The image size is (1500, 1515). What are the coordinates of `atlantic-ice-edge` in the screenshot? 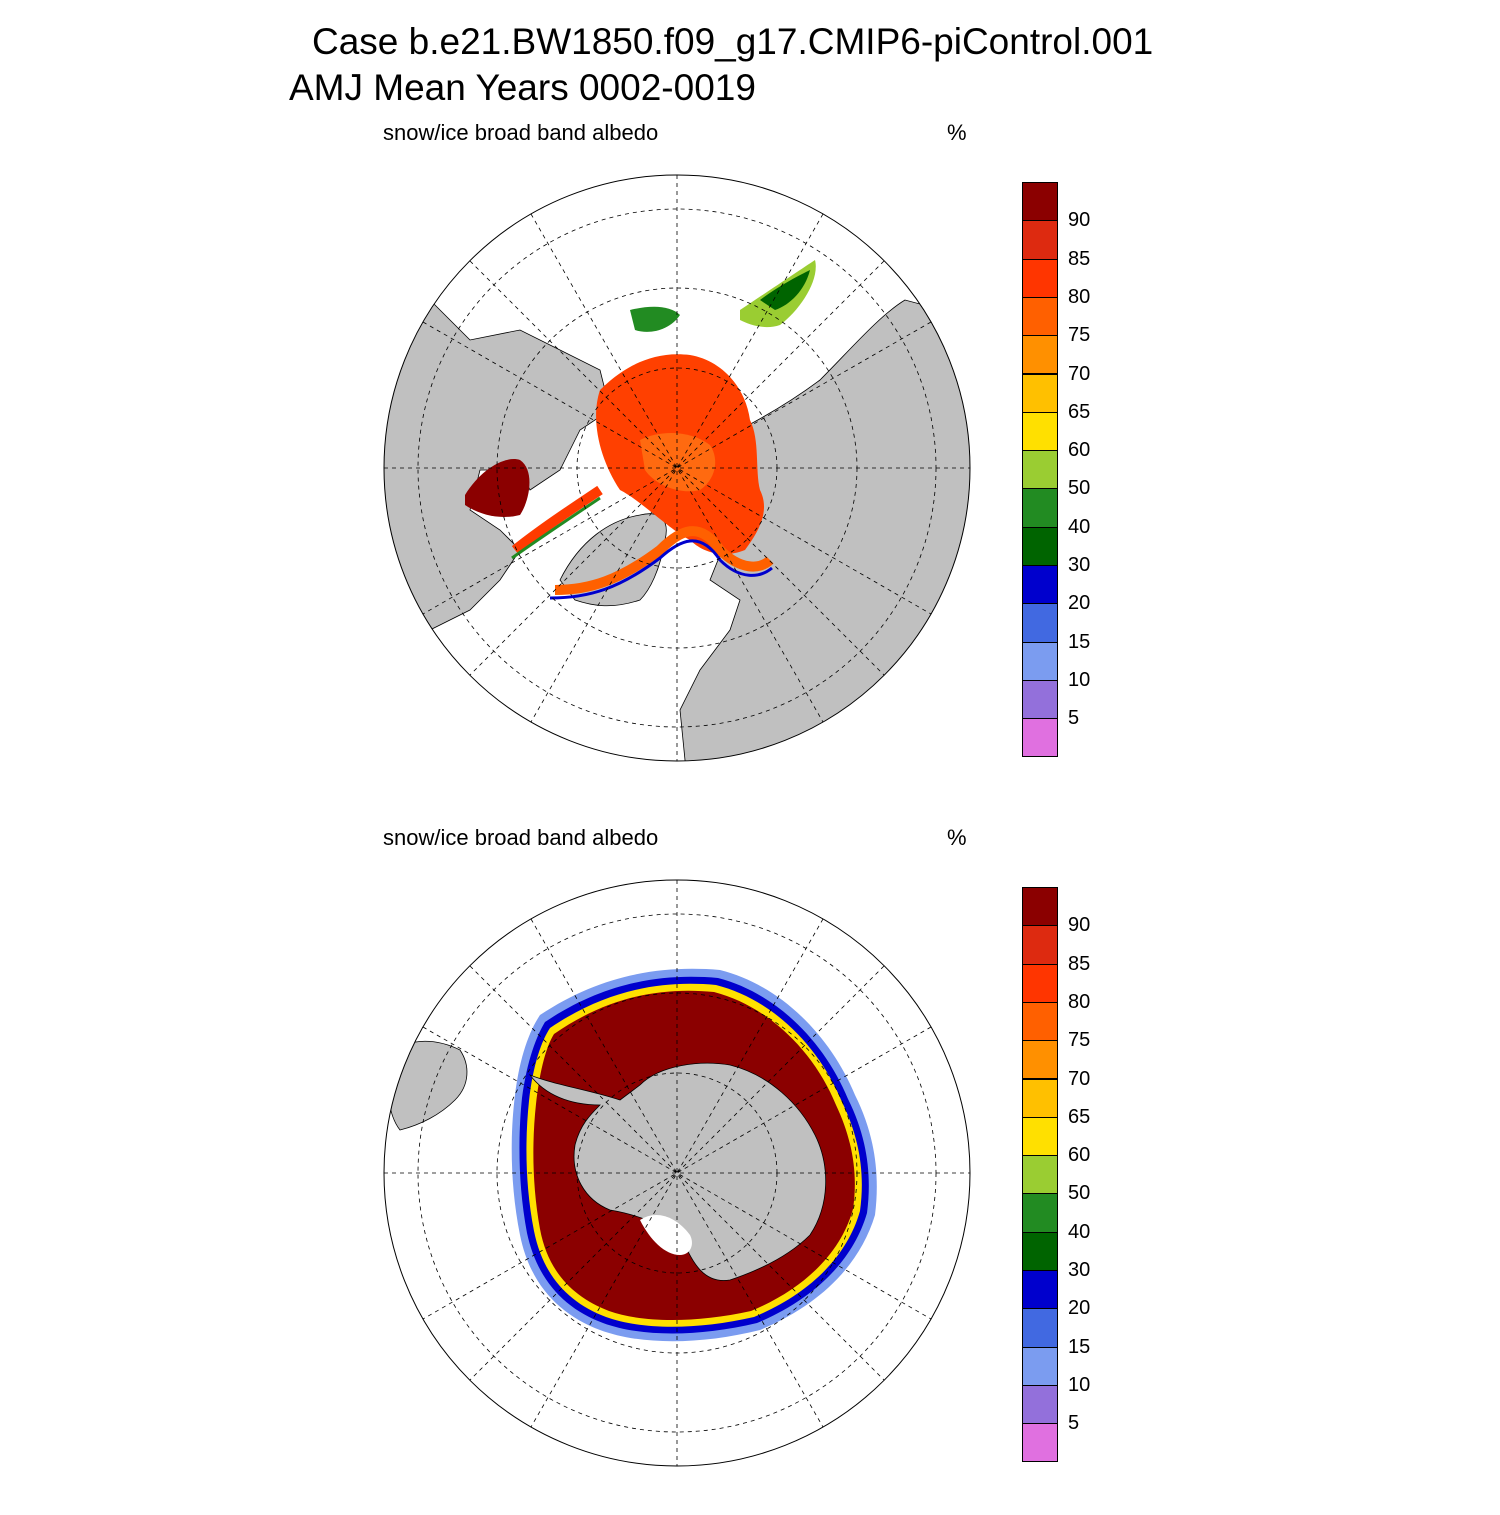 It's located at (664, 560).